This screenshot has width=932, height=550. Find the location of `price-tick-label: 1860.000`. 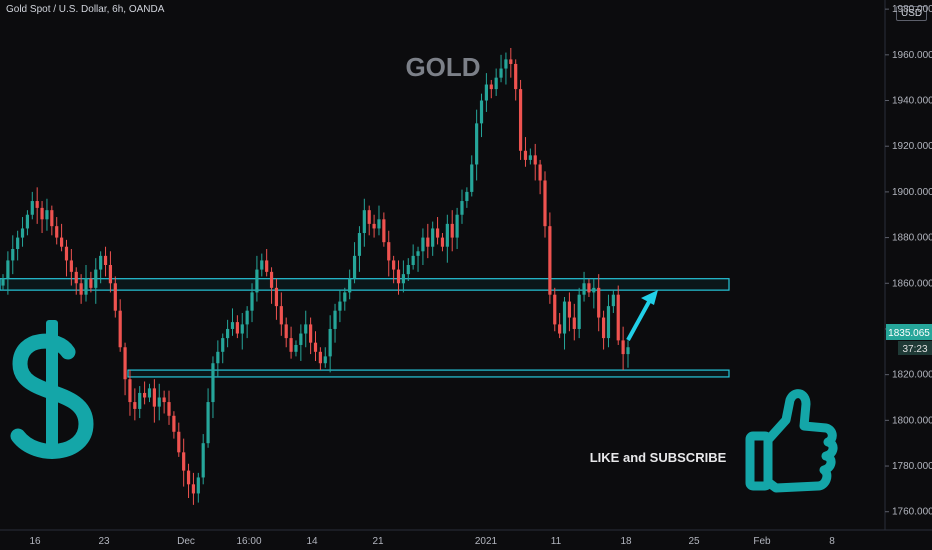

price-tick-label: 1860.000 is located at coordinates (912, 283).